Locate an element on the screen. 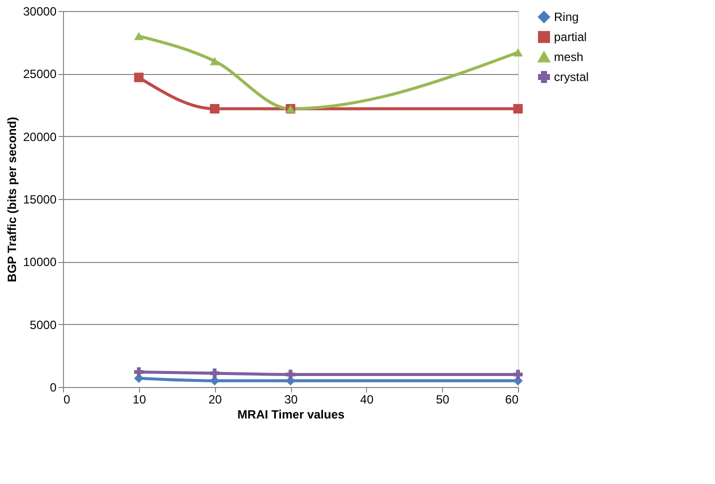 The image size is (715, 484). x-tick-label: 40 is located at coordinates (367, 399).